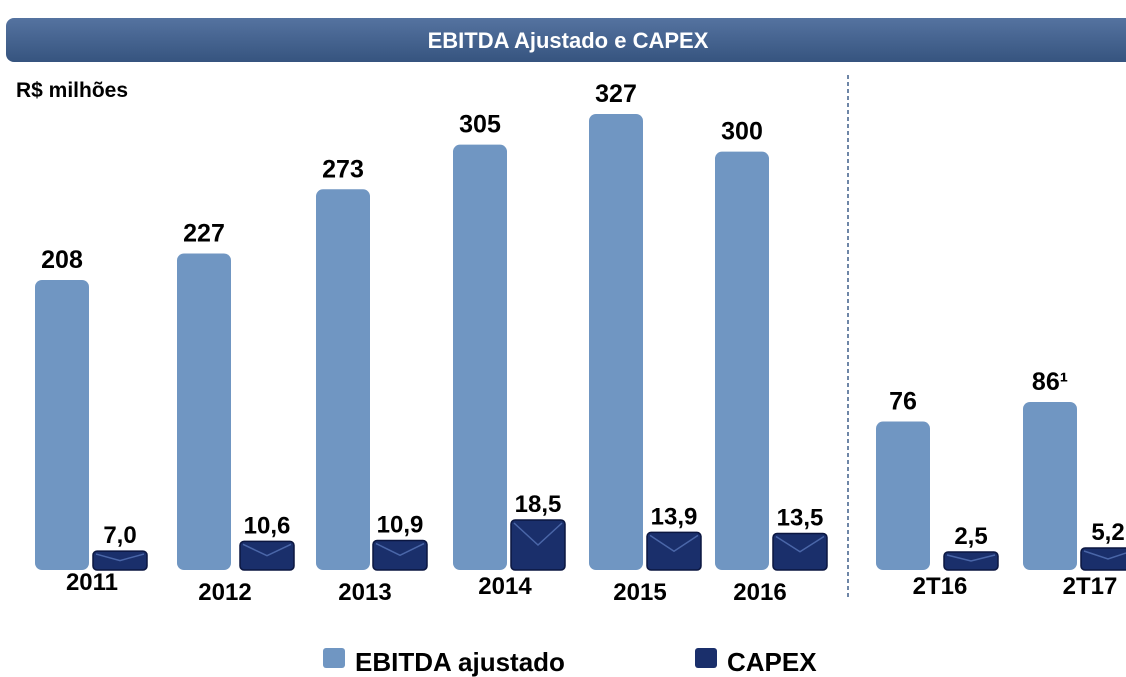 The height and width of the screenshot is (677, 1126). Describe the element at coordinates (1050, 382) in the screenshot. I see `data-label: 86¹` at that location.